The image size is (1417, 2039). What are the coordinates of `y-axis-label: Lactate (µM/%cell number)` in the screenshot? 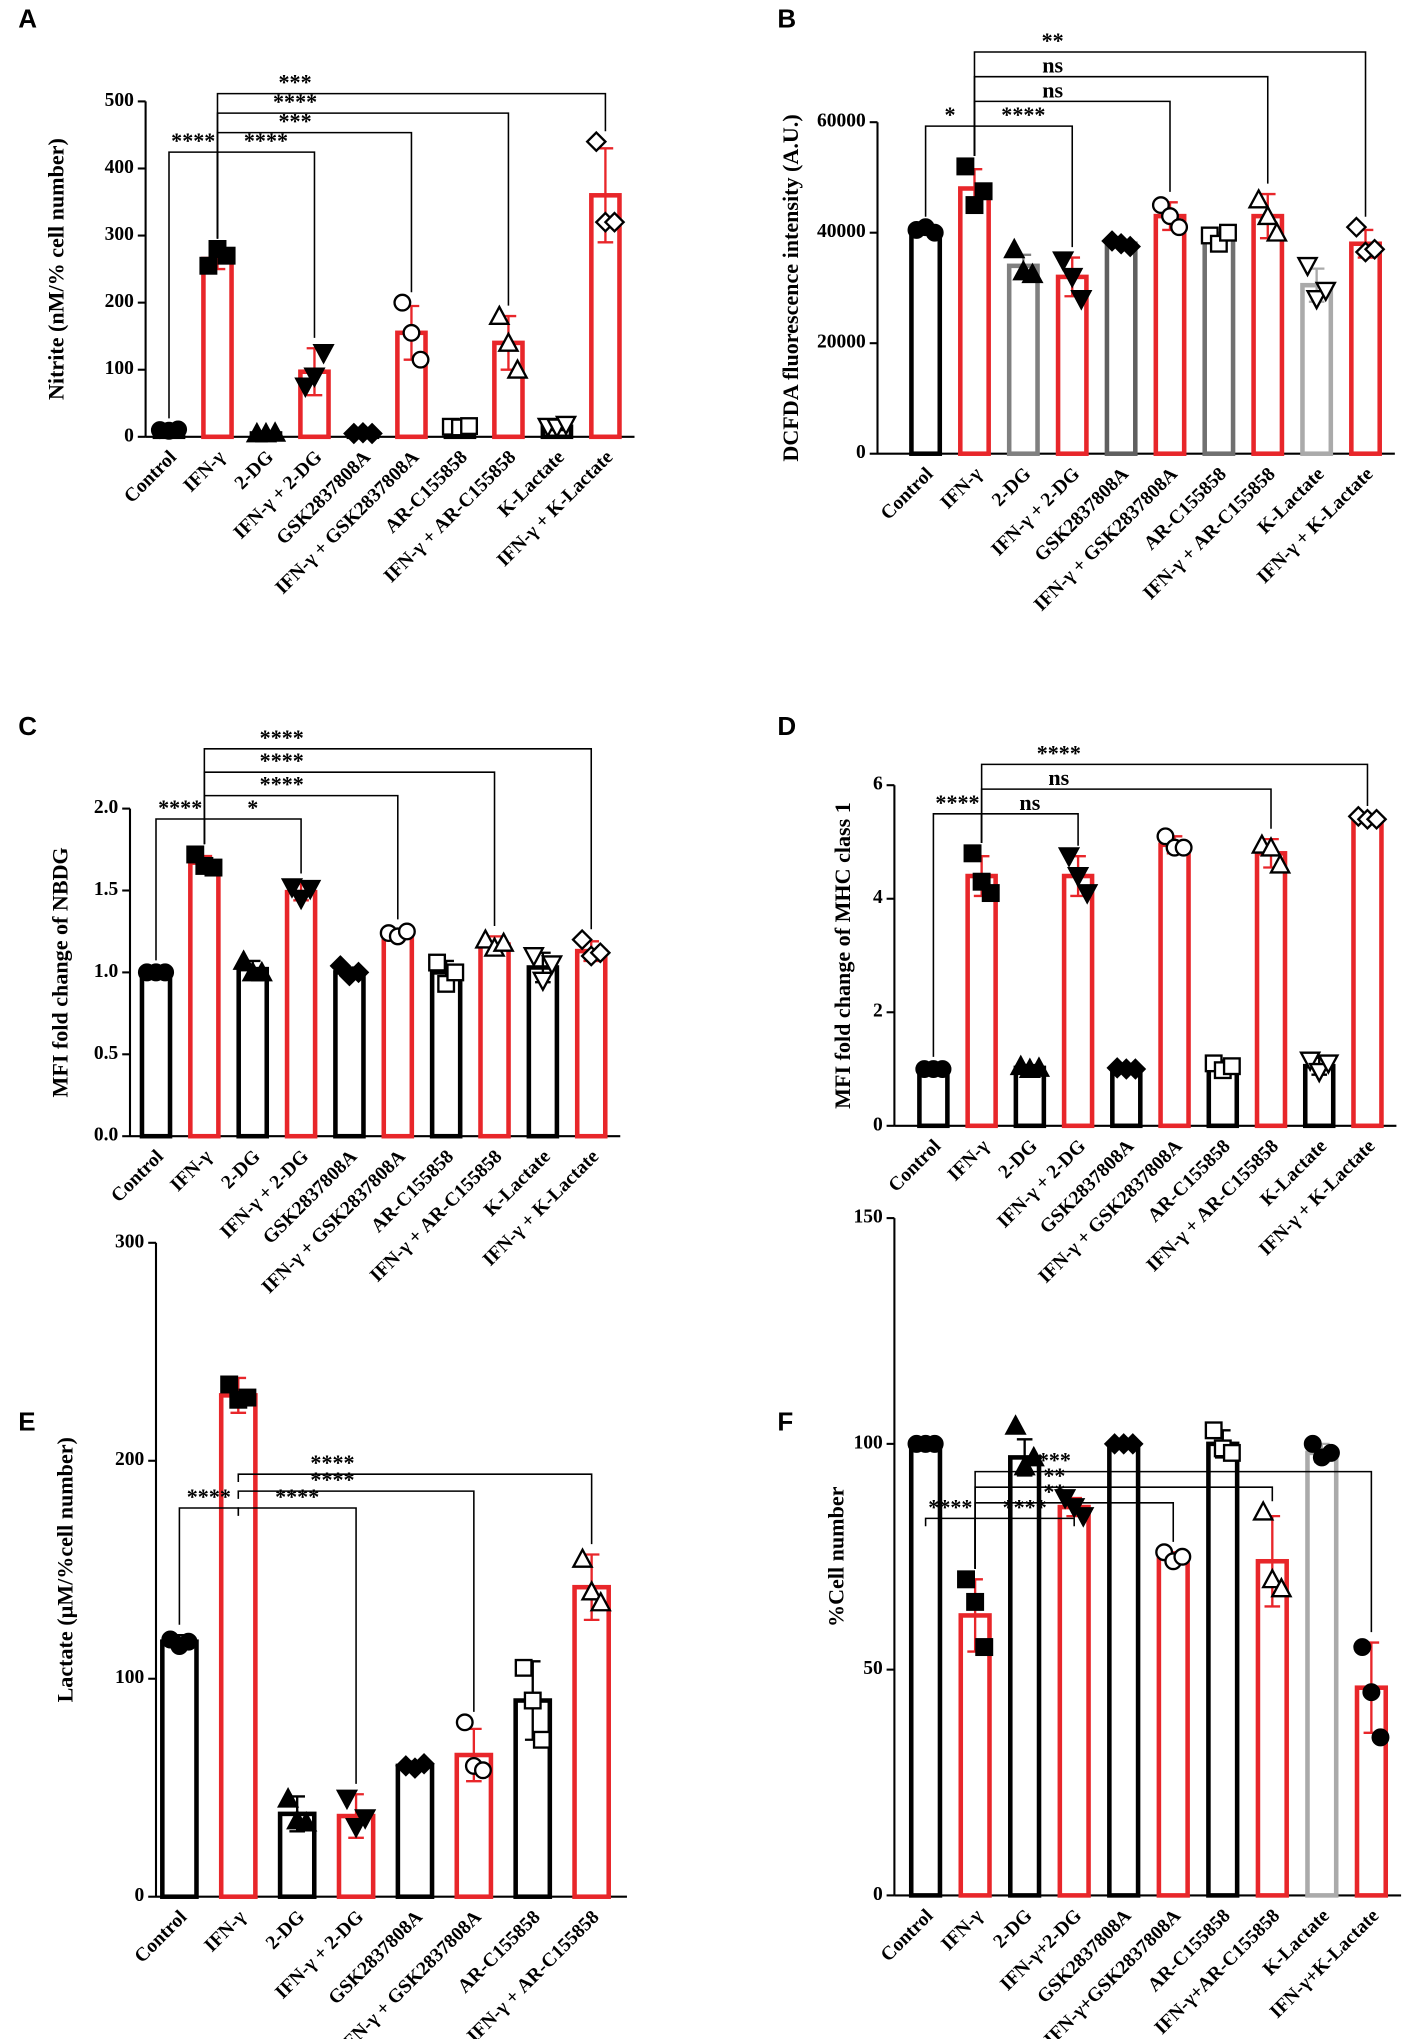 It's located at (65, 1569).